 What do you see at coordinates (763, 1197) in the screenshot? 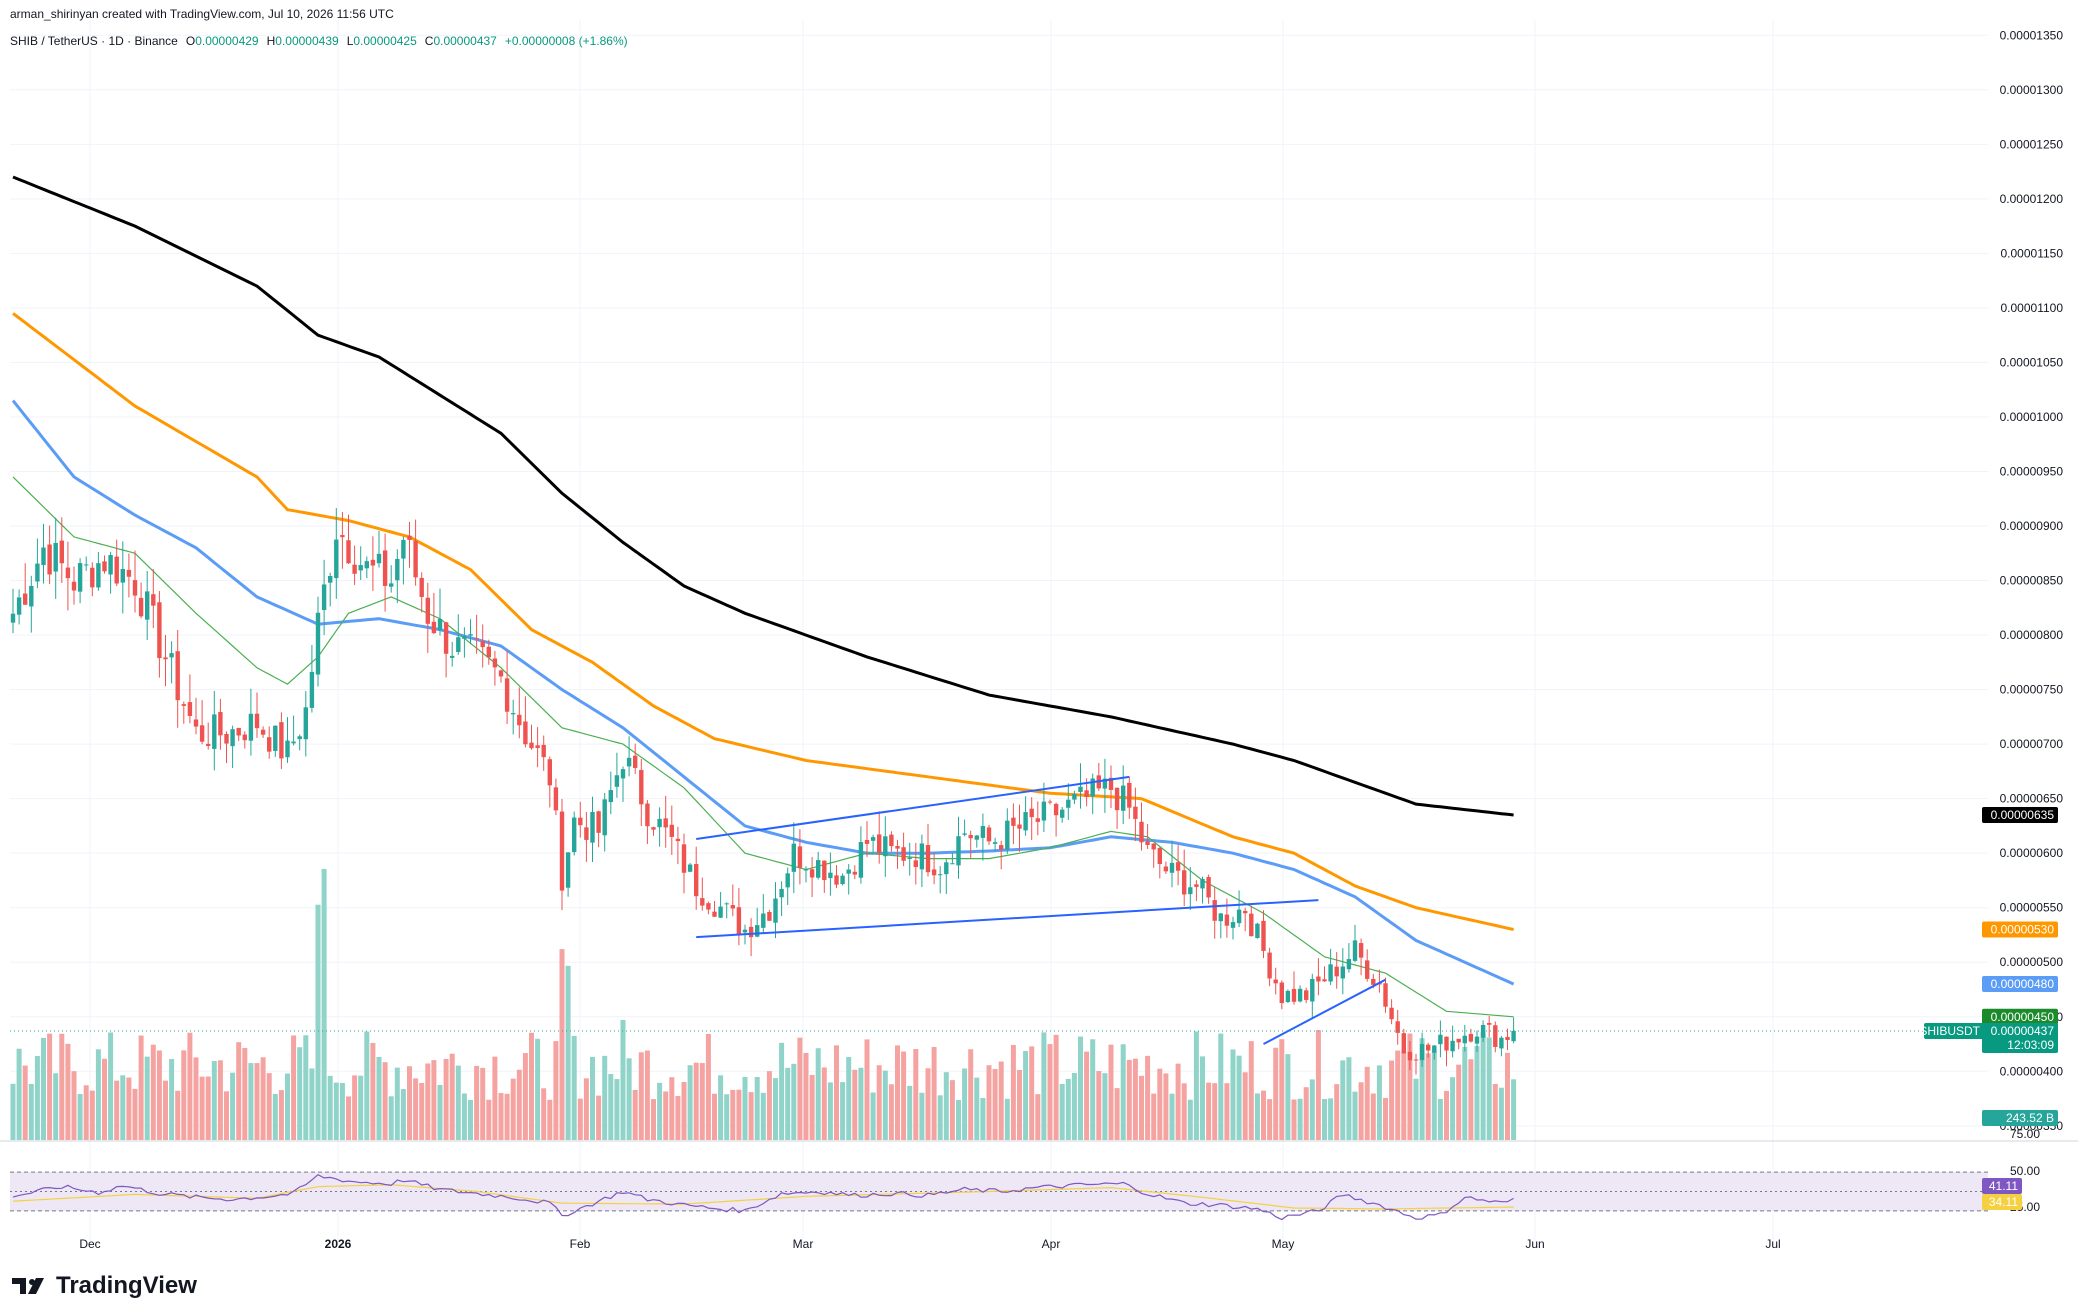
I see `rsi-ma-line` at bounding box center [763, 1197].